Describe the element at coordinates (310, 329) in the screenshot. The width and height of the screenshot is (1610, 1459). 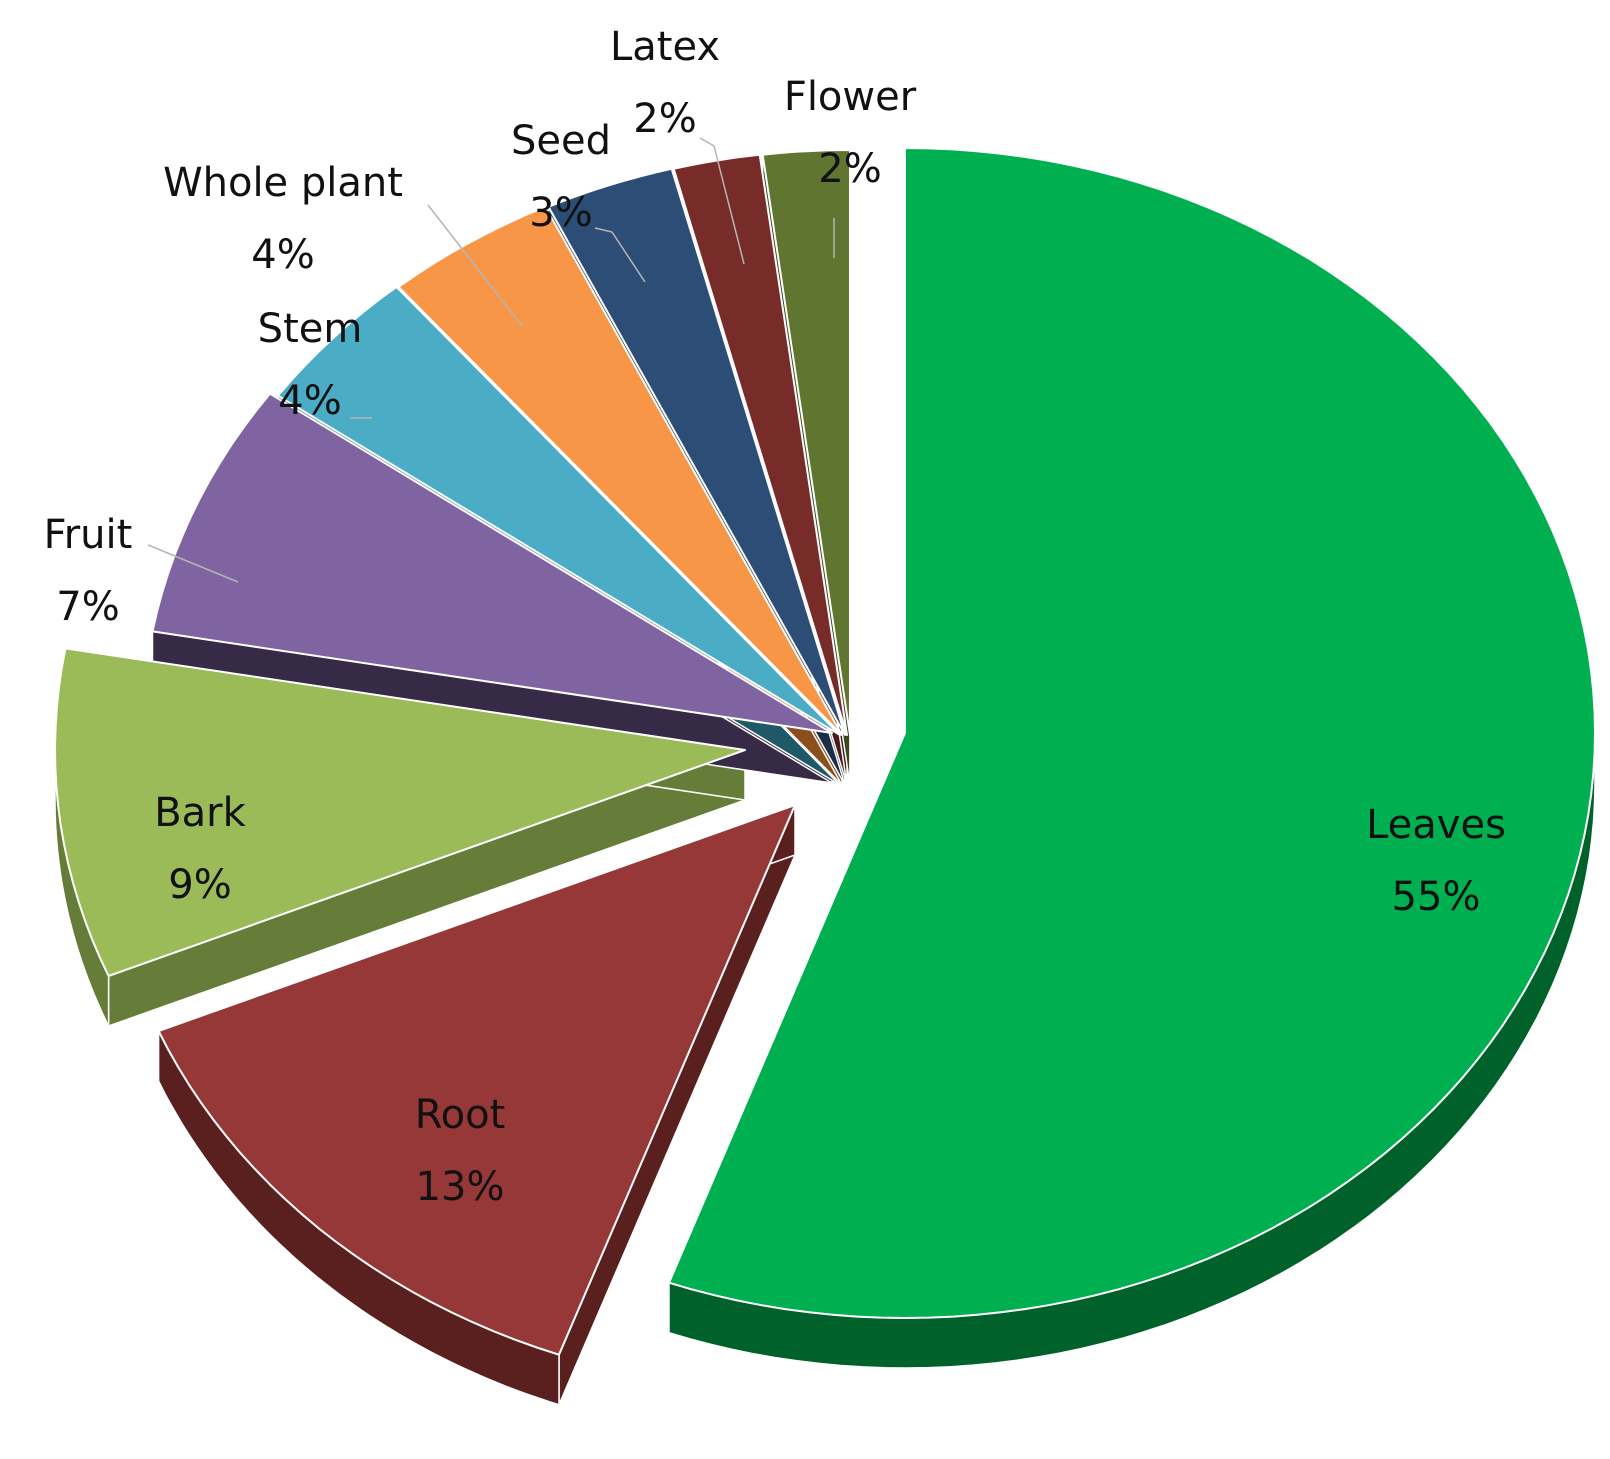
I see `label-stem-name: Stem` at that location.